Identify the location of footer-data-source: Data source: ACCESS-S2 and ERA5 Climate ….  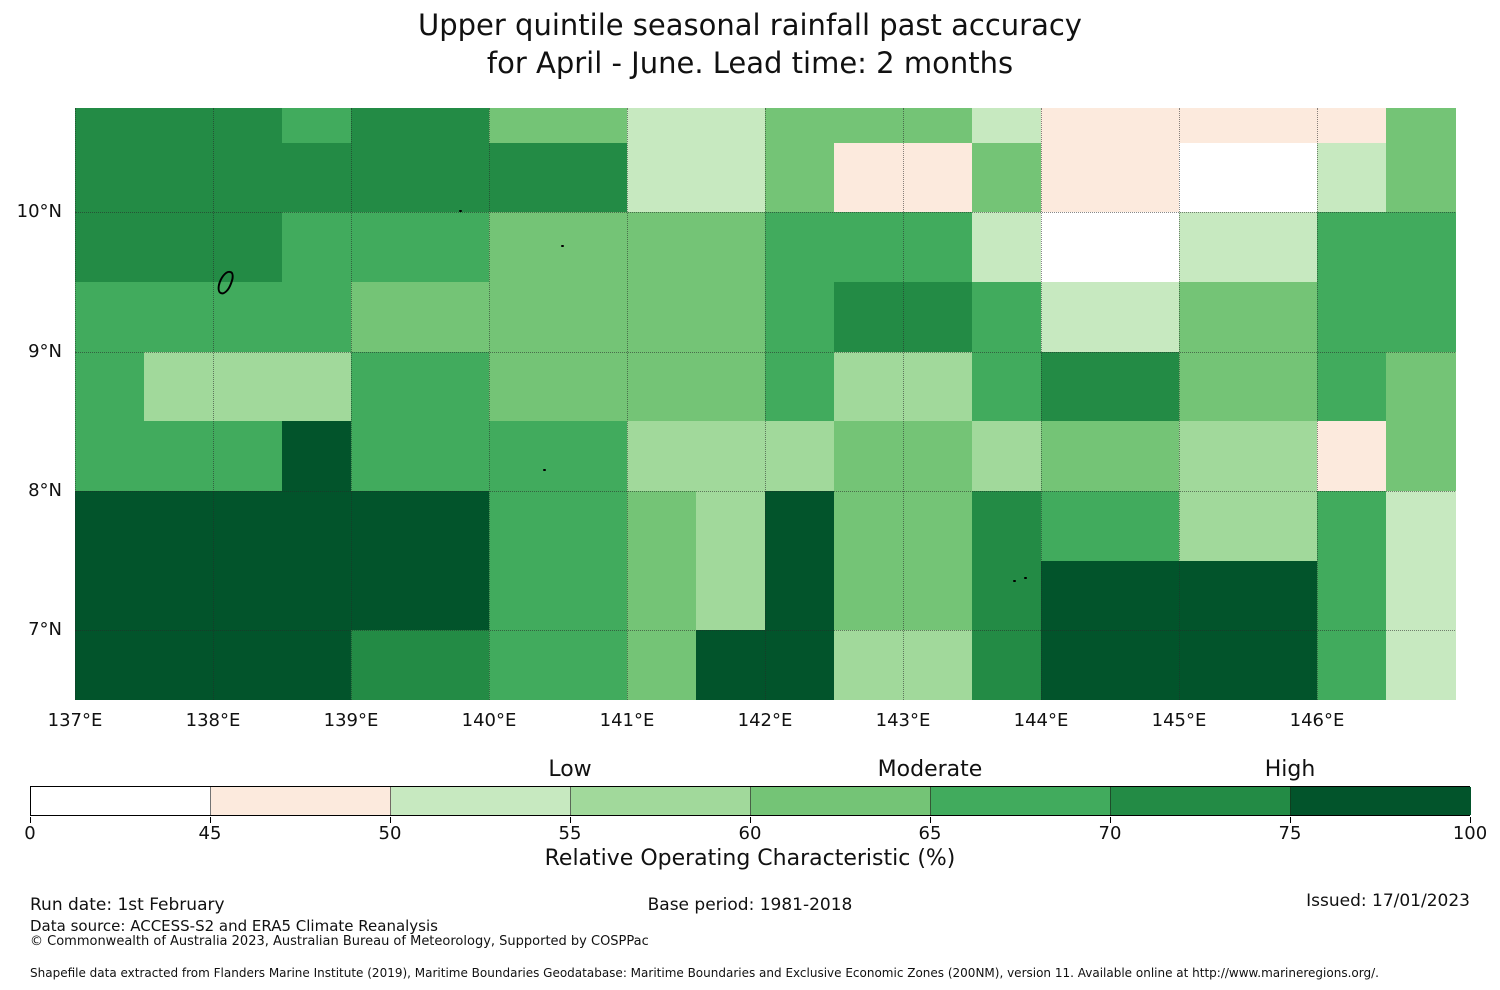
(234, 926).